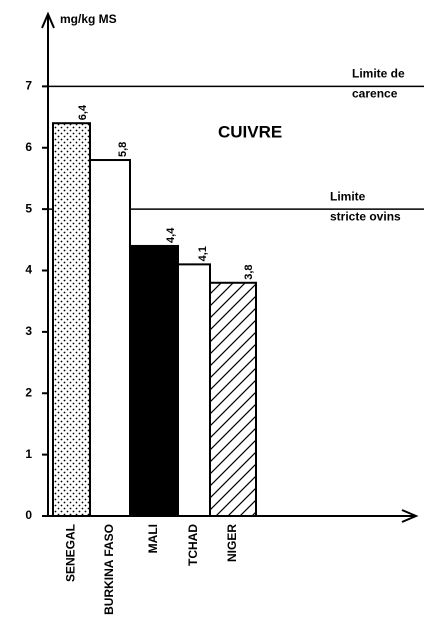 The image size is (436, 634). What do you see at coordinates (203, 253) in the screenshot?
I see `value-label: 4,1` at bounding box center [203, 253].